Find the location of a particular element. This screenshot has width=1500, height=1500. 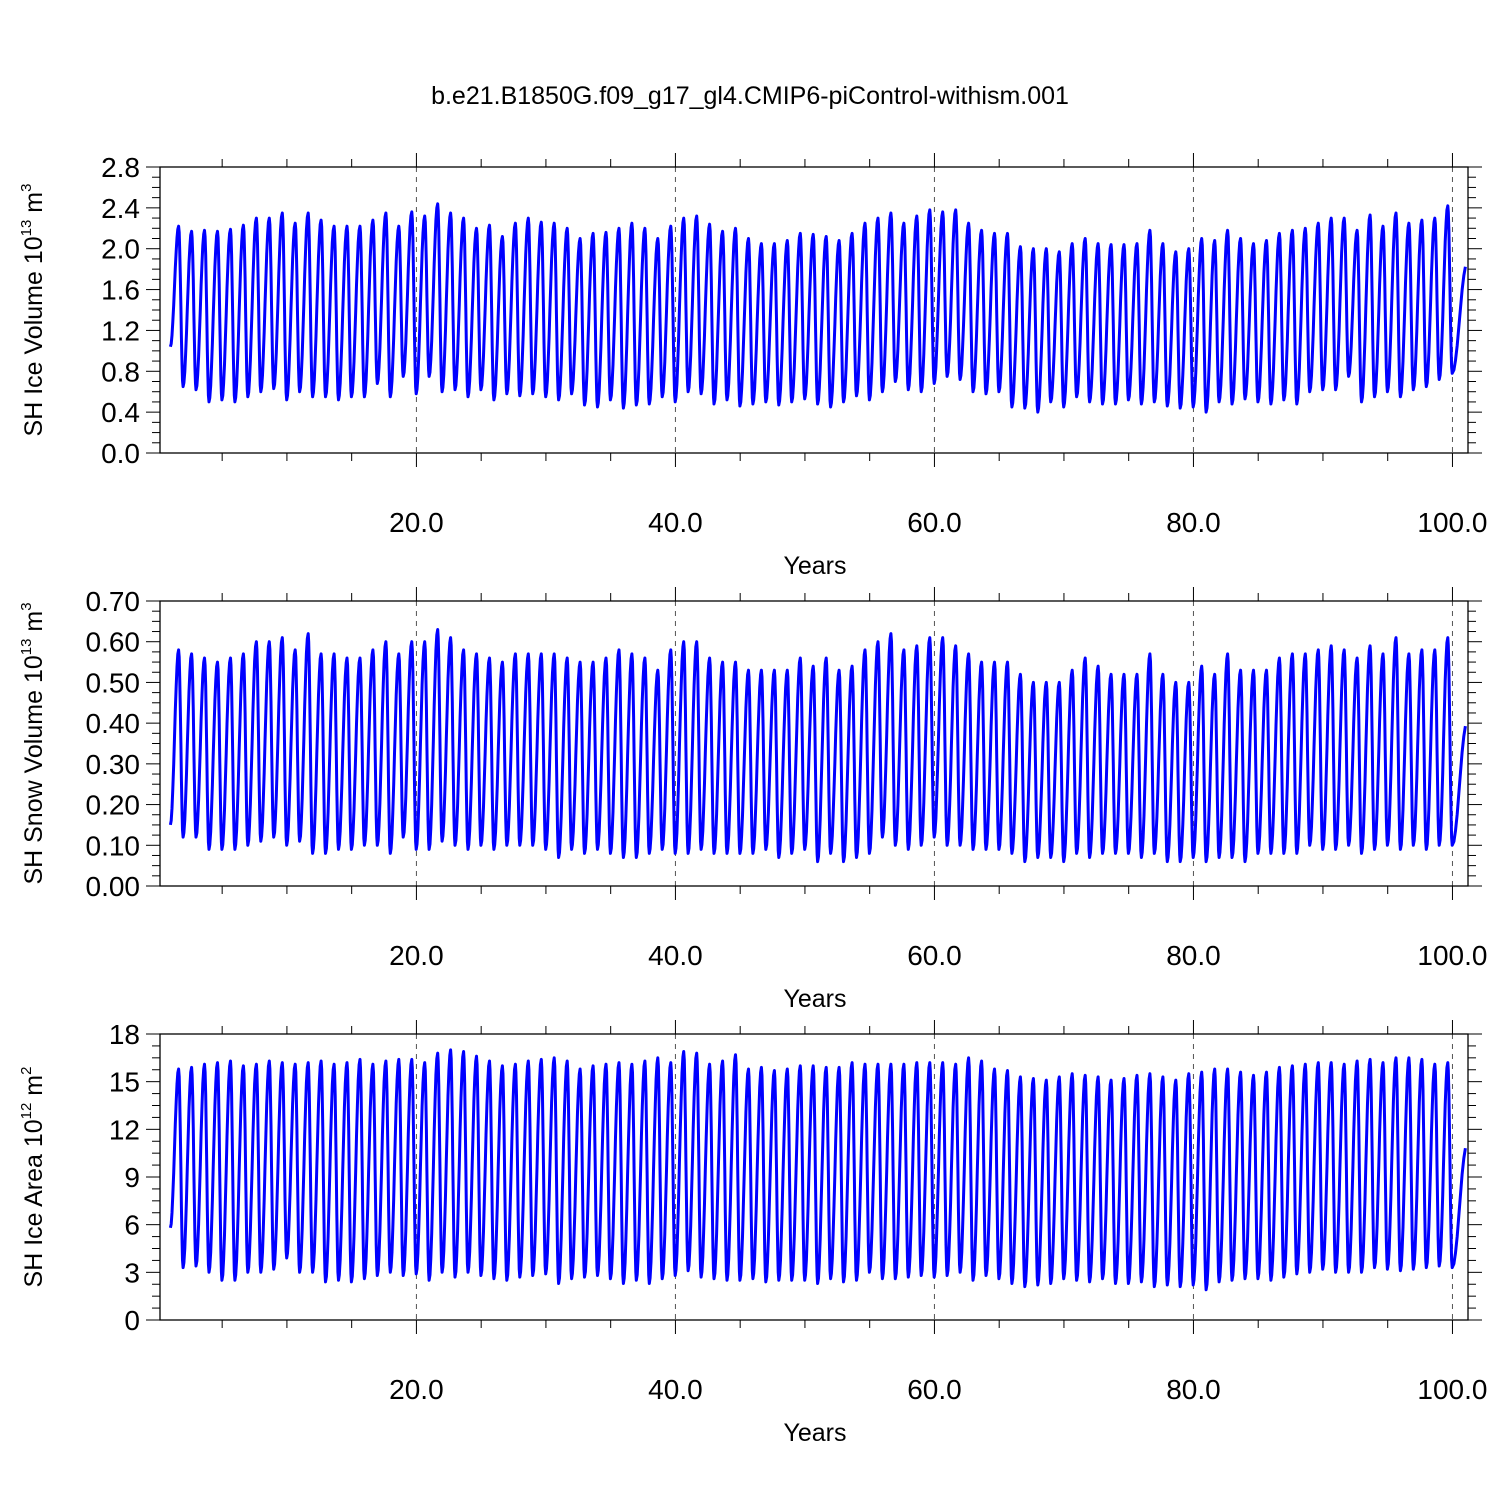

y-axis-label: SH Ice Area 1012 m2 is located at coordinates (33, 1177).